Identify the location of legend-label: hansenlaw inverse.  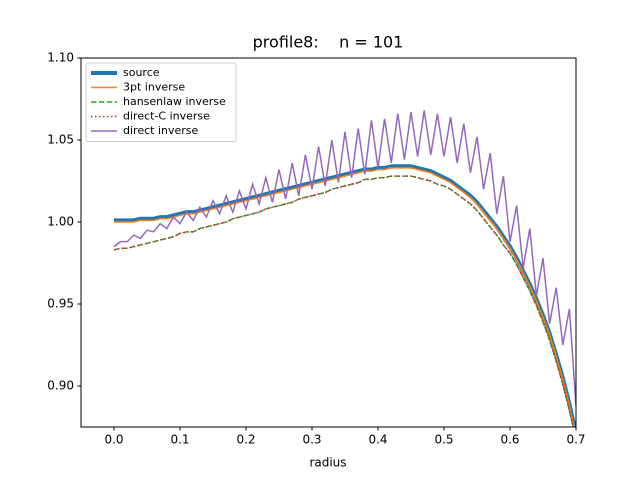
(174, 101).